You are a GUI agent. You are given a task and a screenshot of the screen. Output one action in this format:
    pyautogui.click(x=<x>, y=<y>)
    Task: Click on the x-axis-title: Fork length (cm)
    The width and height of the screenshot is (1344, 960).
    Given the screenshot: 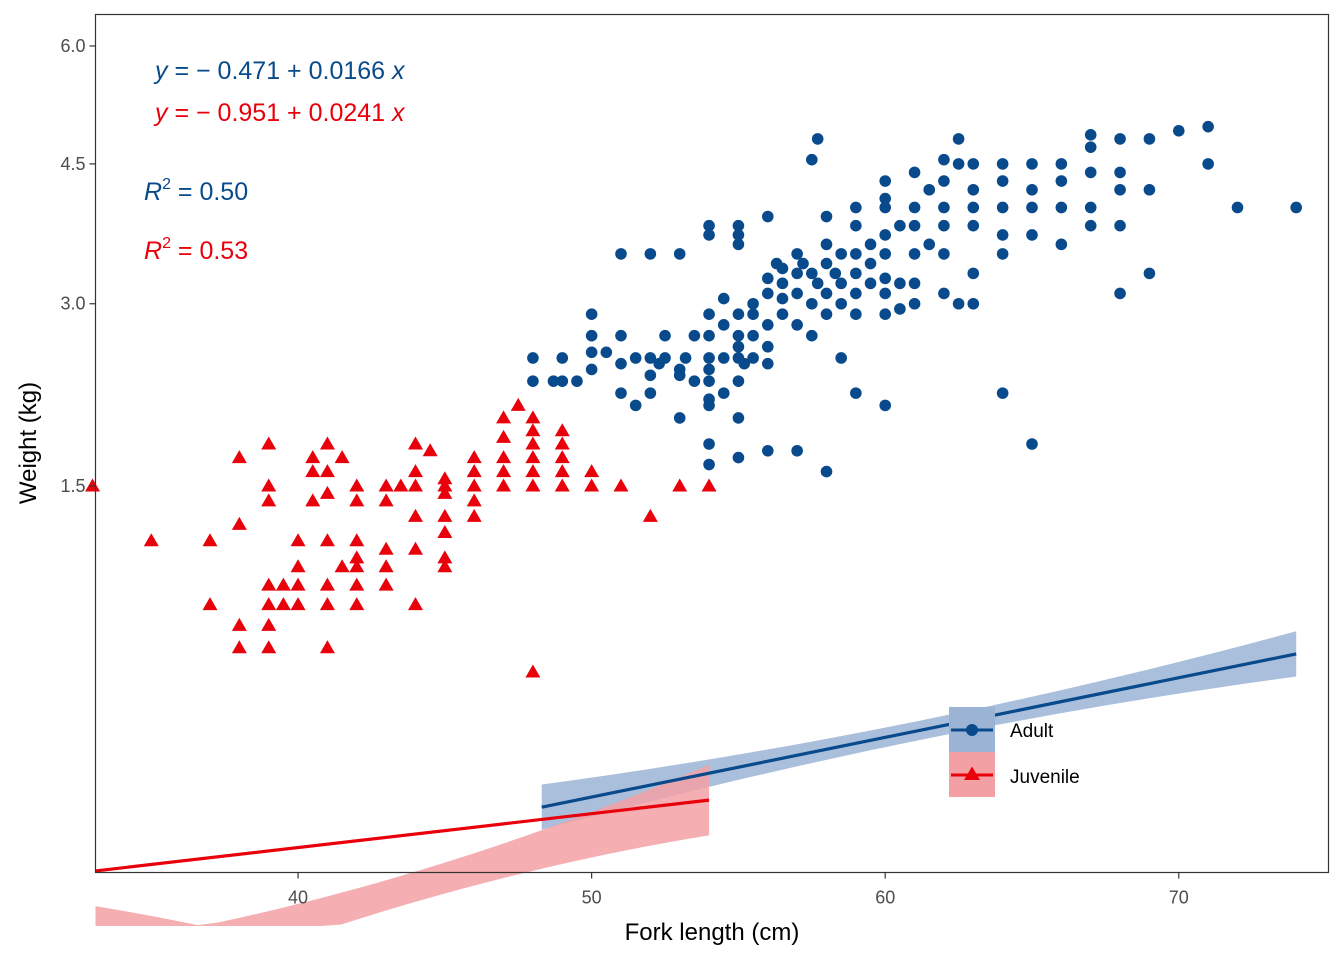 What is the action you would take?
    pyautogui.click(x=712, y=932)
    